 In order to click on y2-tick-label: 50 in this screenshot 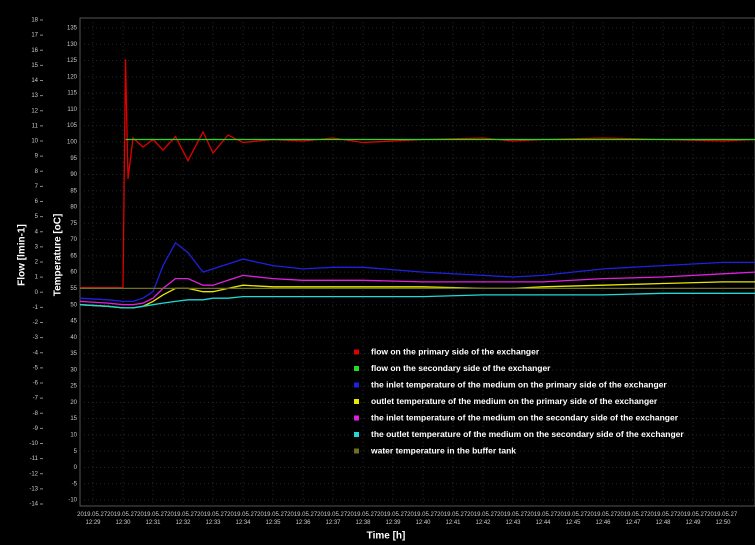, I will do `click(73, 305)`.